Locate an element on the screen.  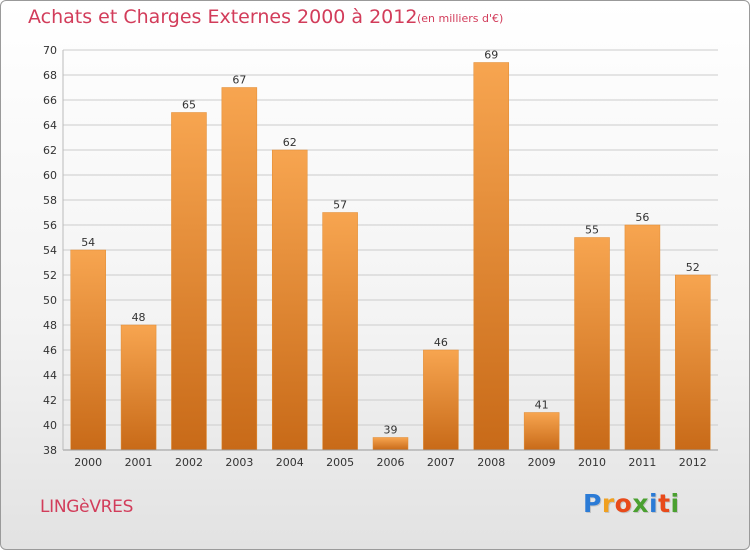
commune-name: LINGèVRES is located at coordinates (87, 507).